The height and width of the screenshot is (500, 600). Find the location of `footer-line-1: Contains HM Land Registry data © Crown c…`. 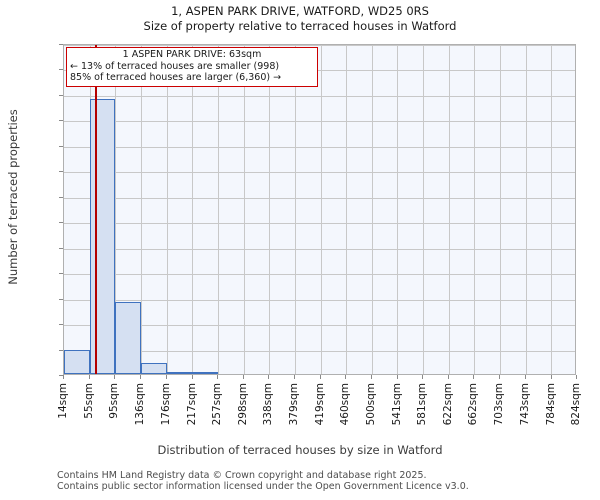

footer-line-1: Contains HM Land Registry data © Crown c… is located at coordinates (242, 475).